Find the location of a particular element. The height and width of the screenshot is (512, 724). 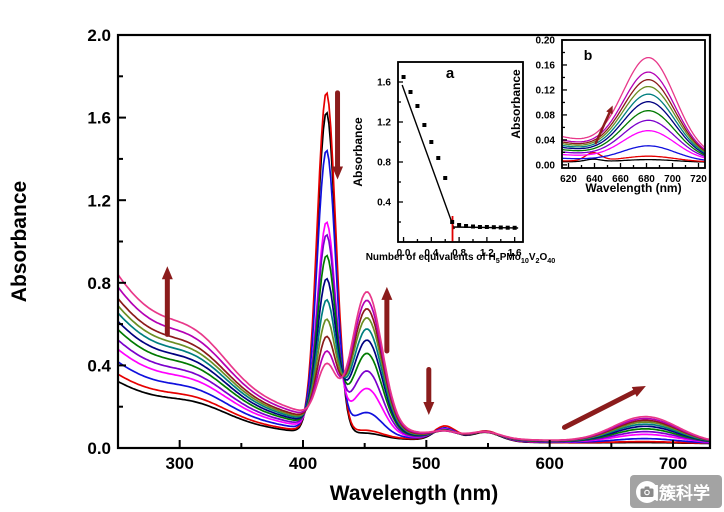

y-tick-label: 2.0 is located at coordinates (99, 35).